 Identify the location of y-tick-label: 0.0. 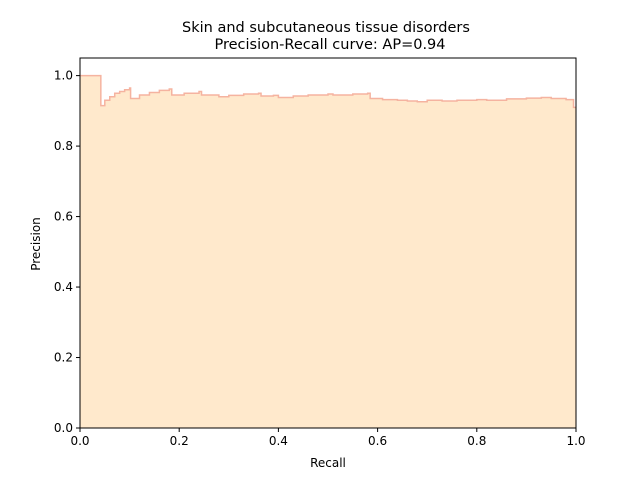
(63, 428).